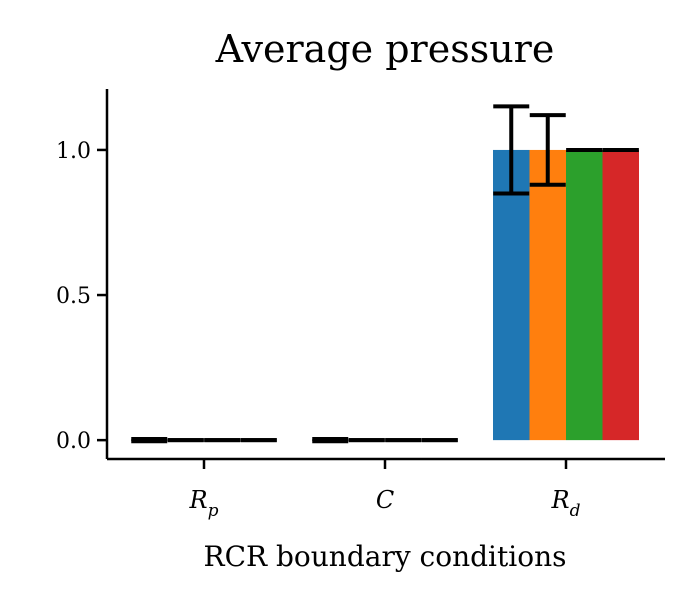 Image resolution: width=694 pixels, height=604 pixels. I want to click on x-tick-label: Rp, so click(204, 503).